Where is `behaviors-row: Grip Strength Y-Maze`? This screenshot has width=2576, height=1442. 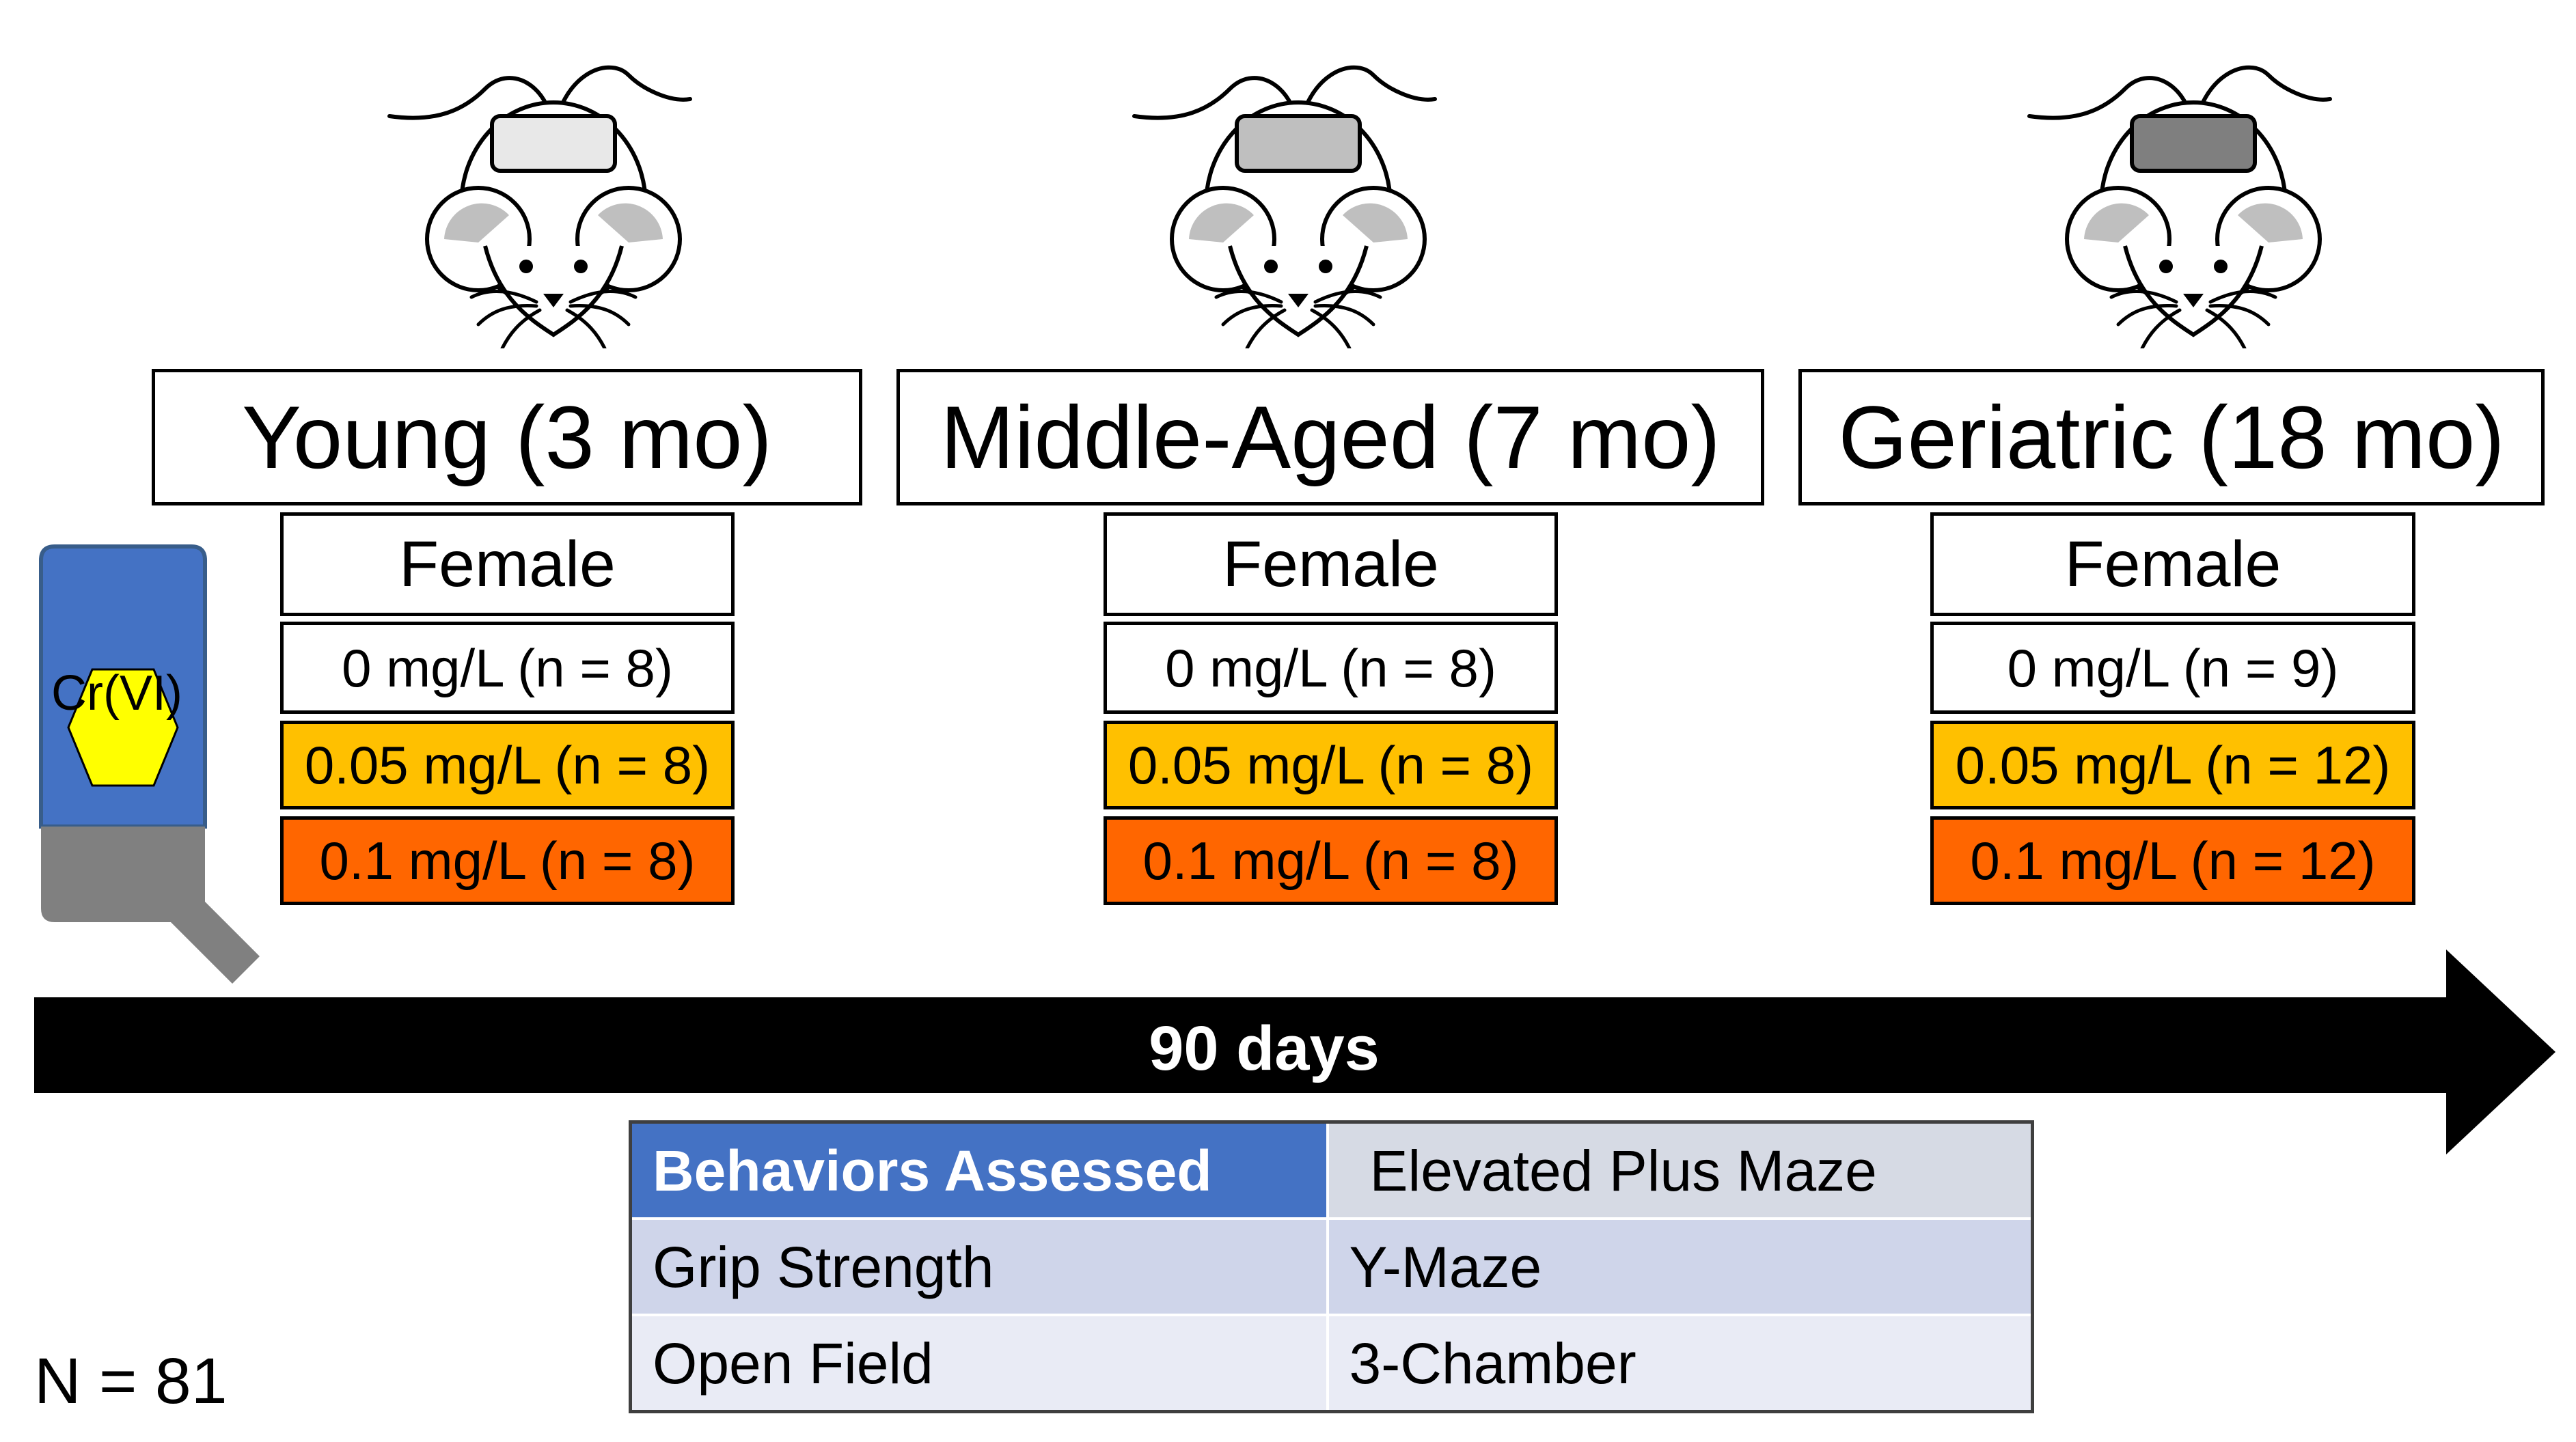 behaviors-row: Grip Strength Y-Maze is located at coordinates (1331, 1266).